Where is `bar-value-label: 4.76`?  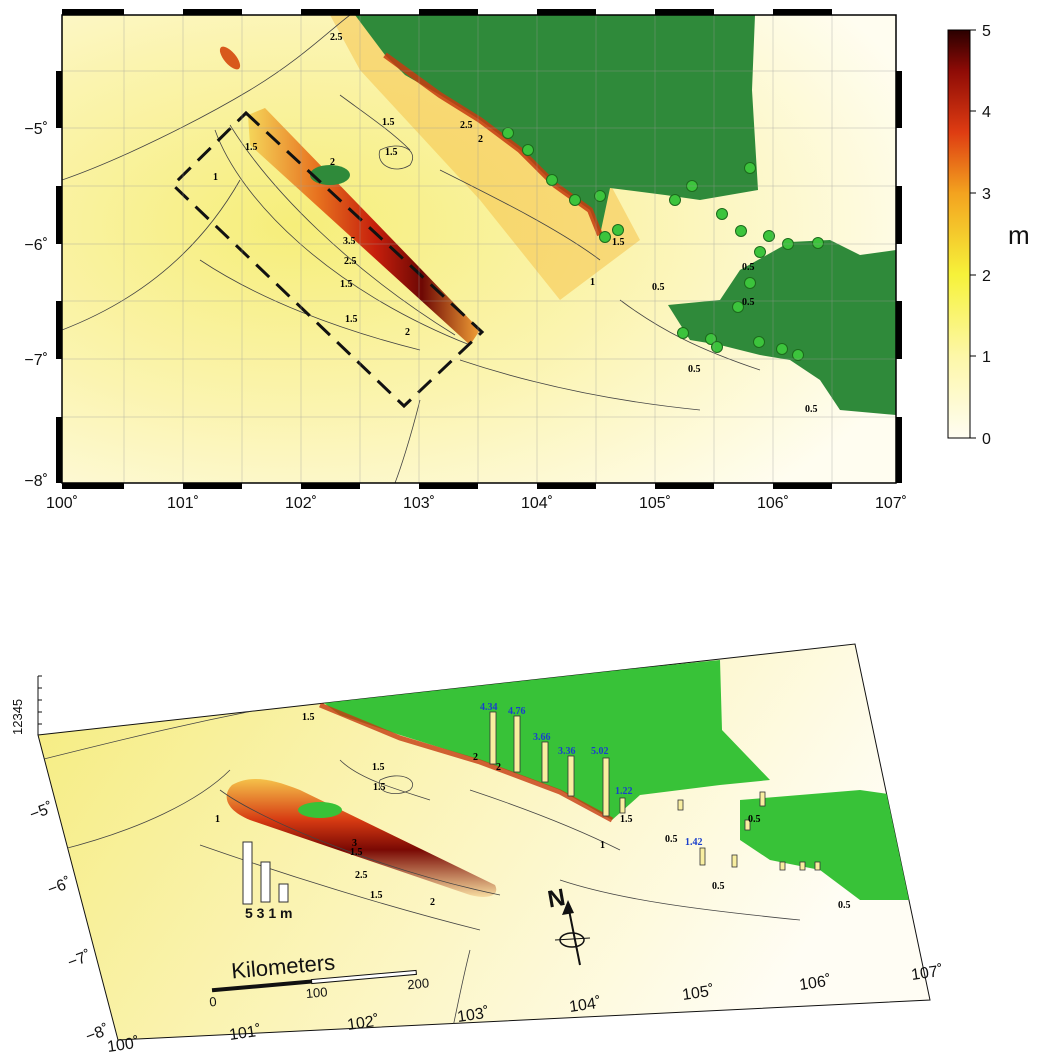
bar-value-label: 4.76 is located at coordinates (517, 711).